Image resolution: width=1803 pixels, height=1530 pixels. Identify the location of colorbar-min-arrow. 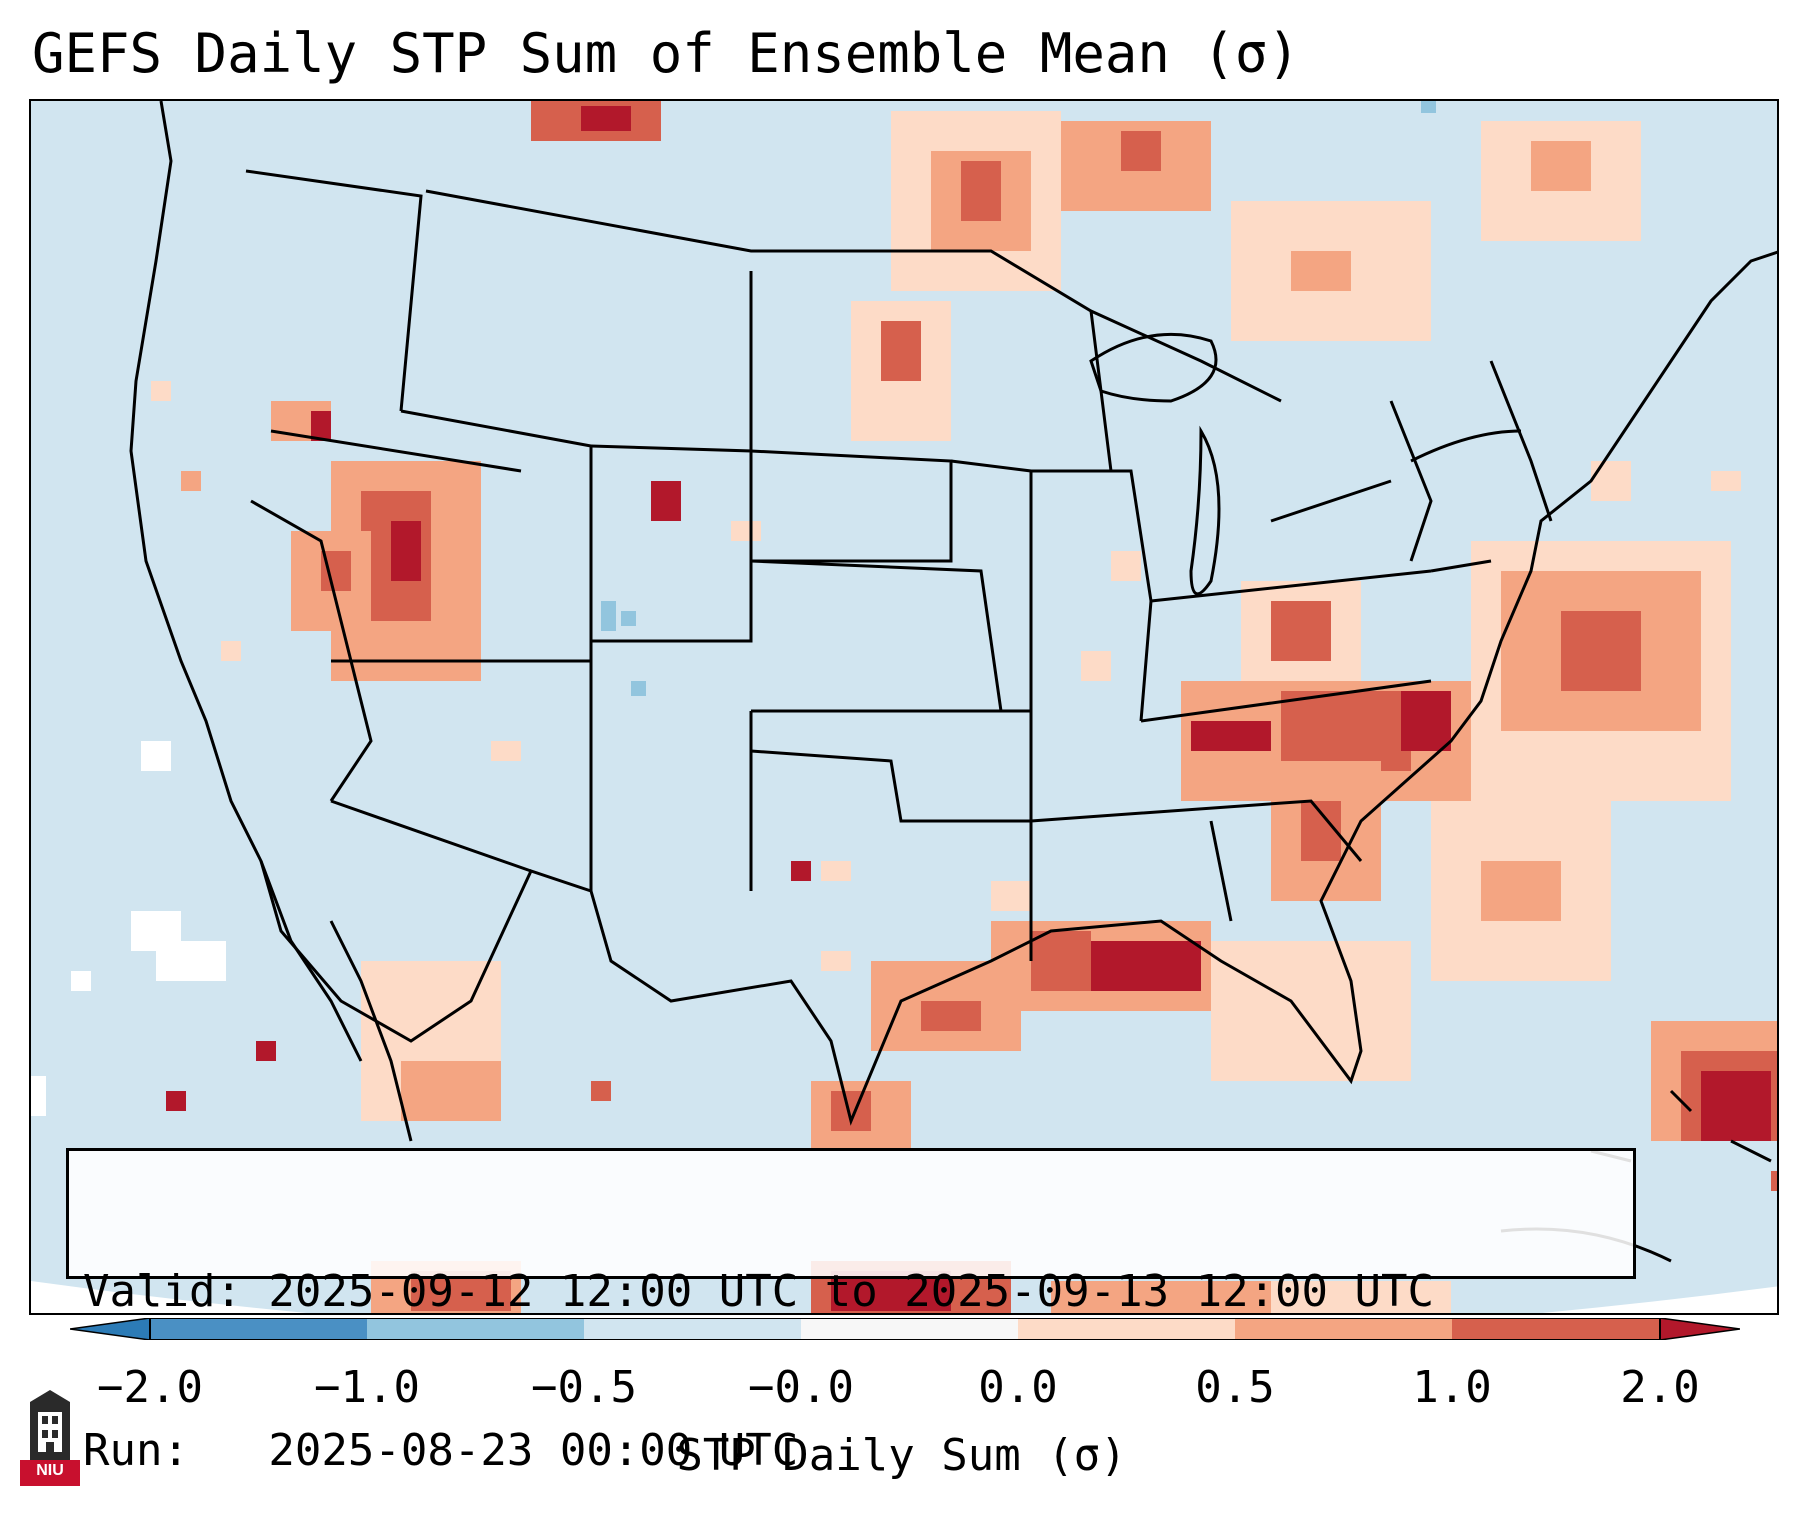
(110, 1329).